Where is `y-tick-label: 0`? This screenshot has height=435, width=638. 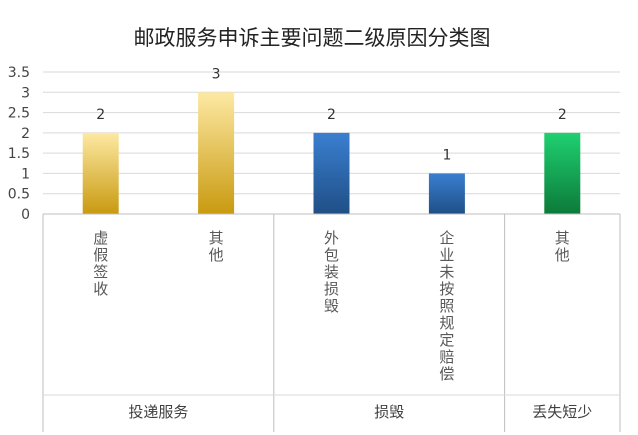 y-tick-label: 0 is located at coordinates (25, 215).